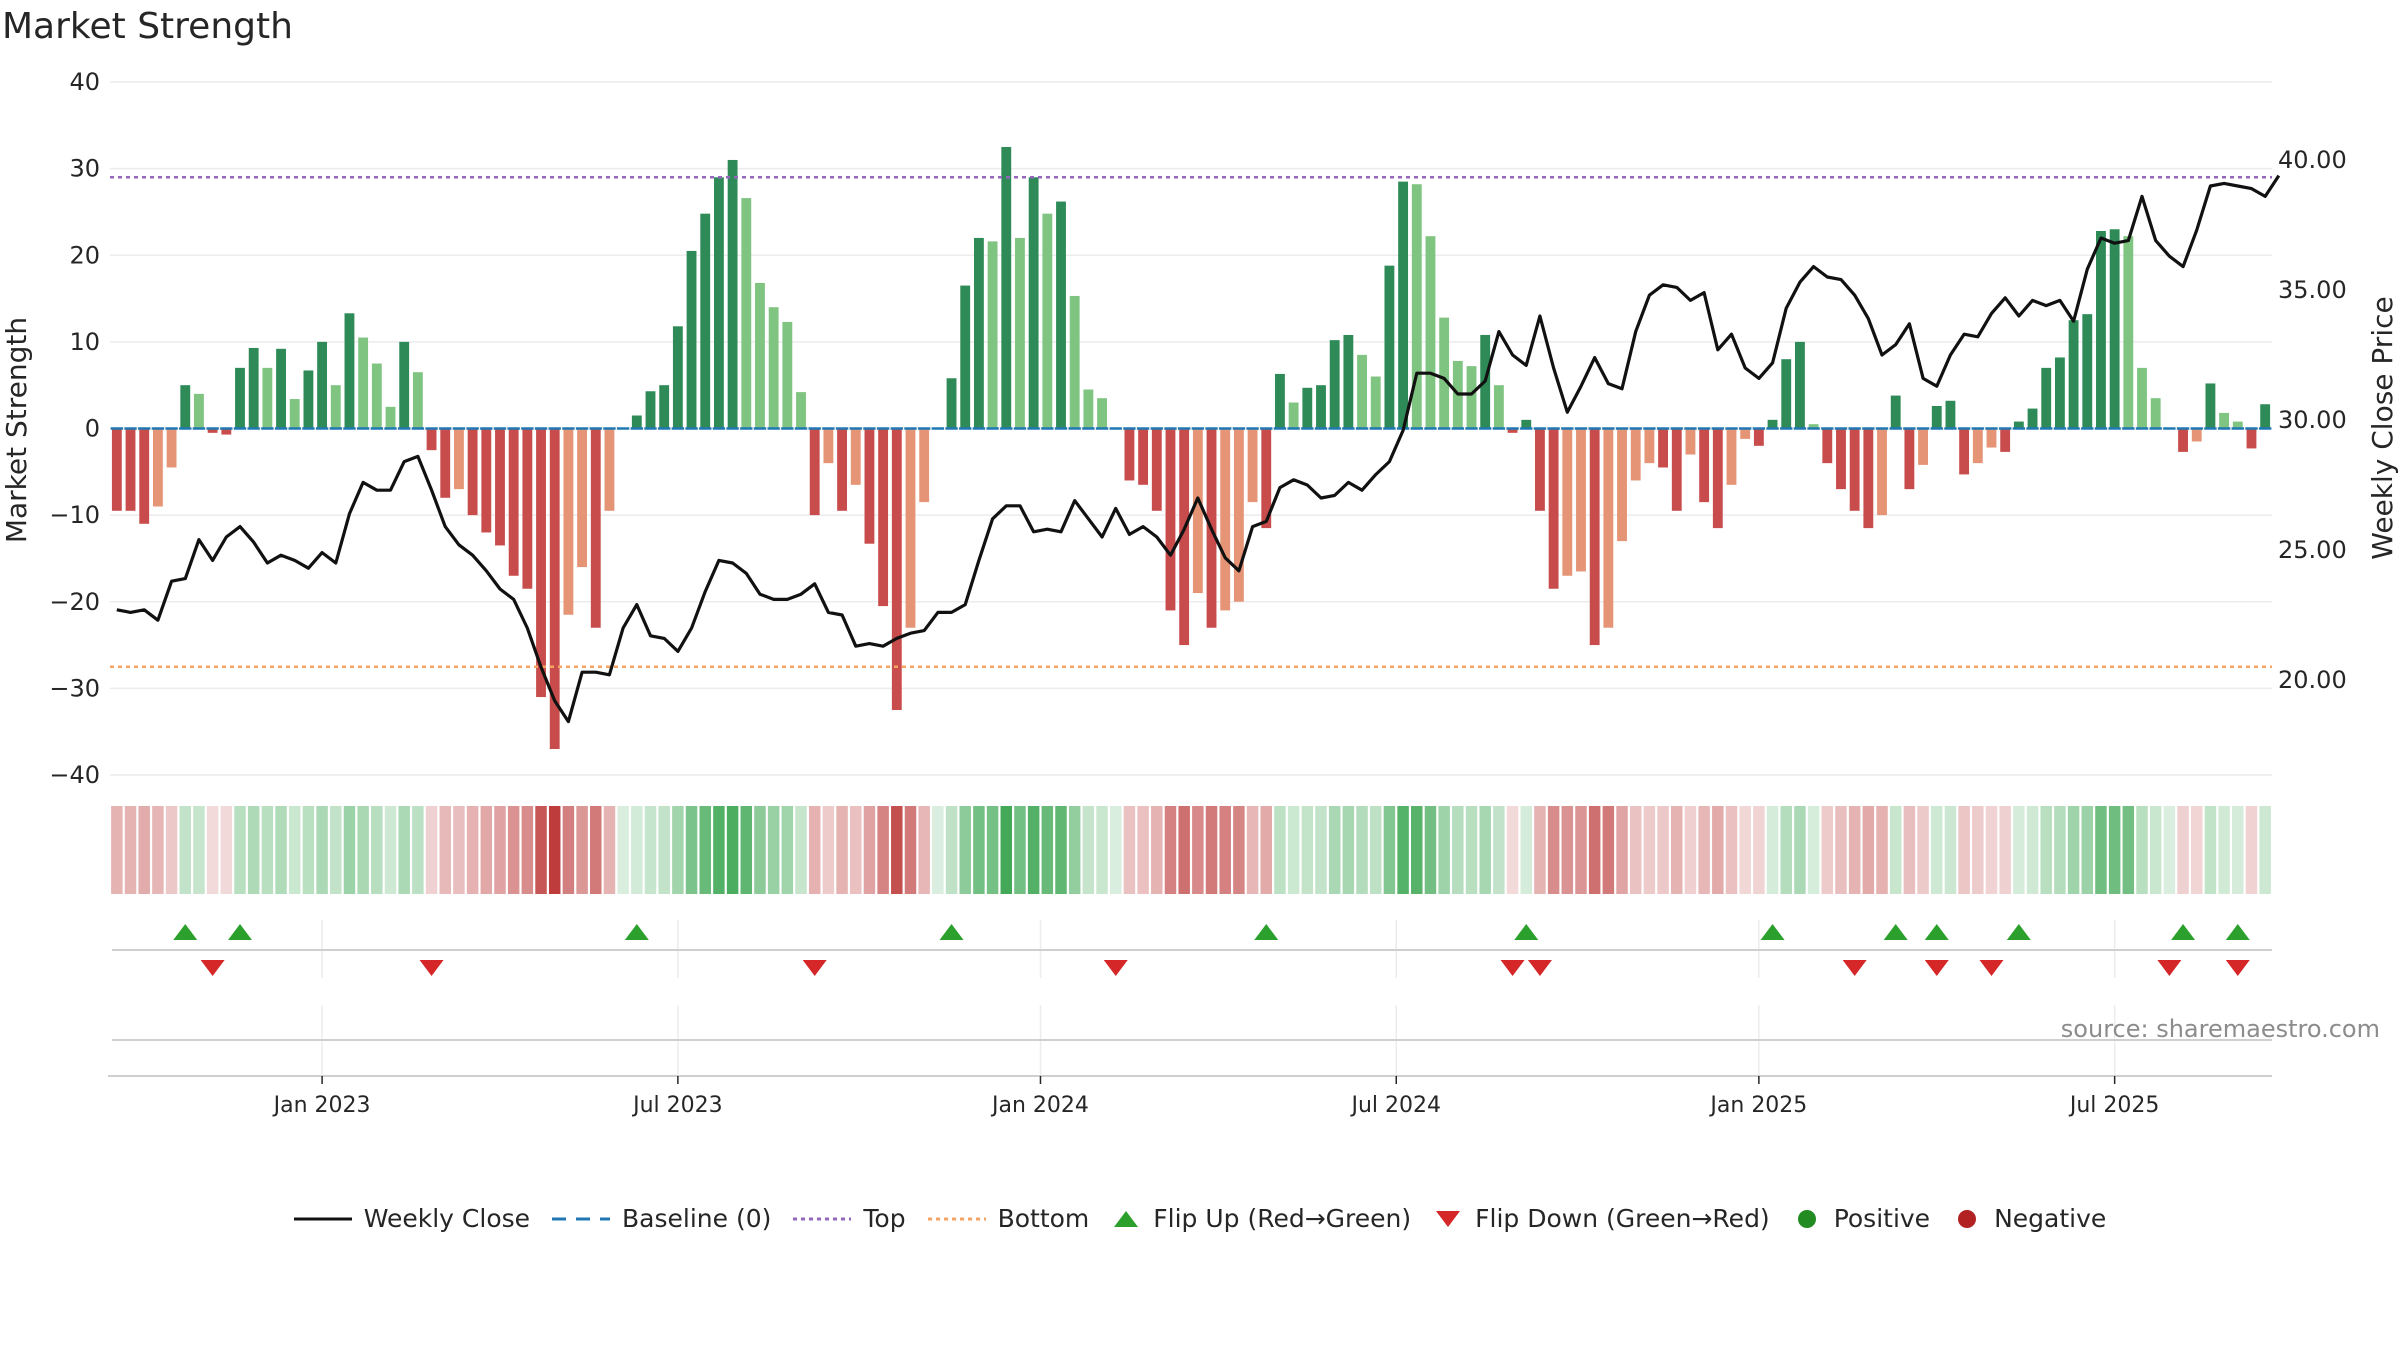 The image size is (2400, 1350). Describe the element at coordinates (74, 428) in the screenshot. I see `left-axis-ticks: 40 30 20 10 0 −10 −20 −30 −40` at that location.